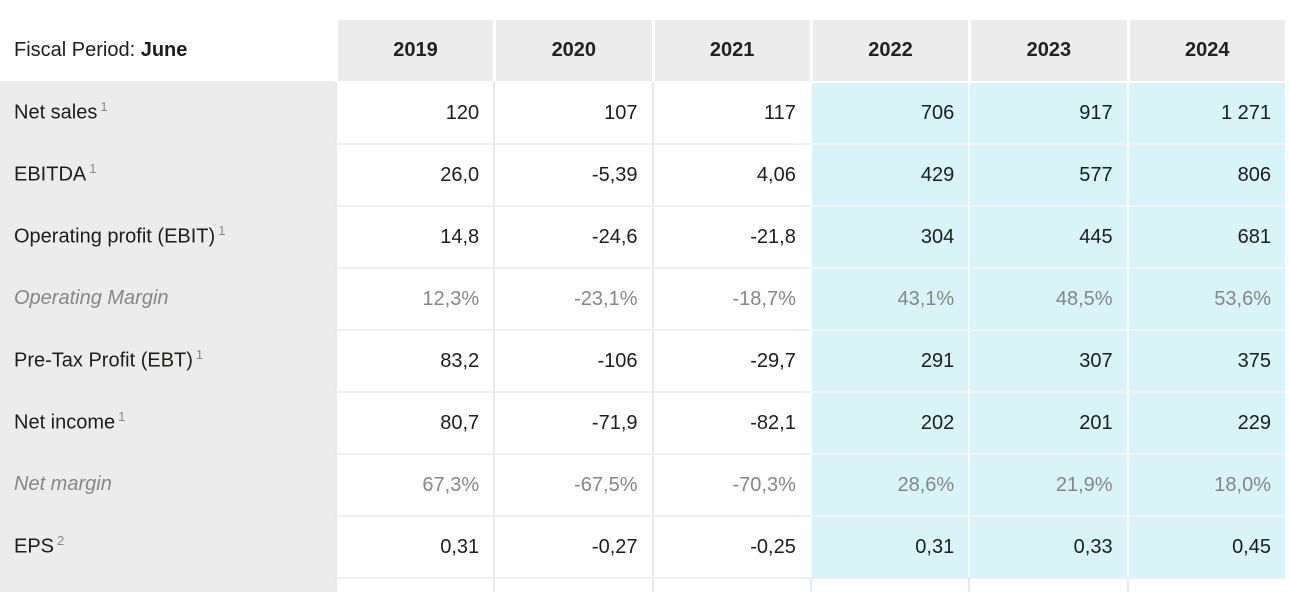 Image resolution: width=1290 pixels, height=592 pixels. I want to click on row-label: Operating Margin, so click(167, 298).